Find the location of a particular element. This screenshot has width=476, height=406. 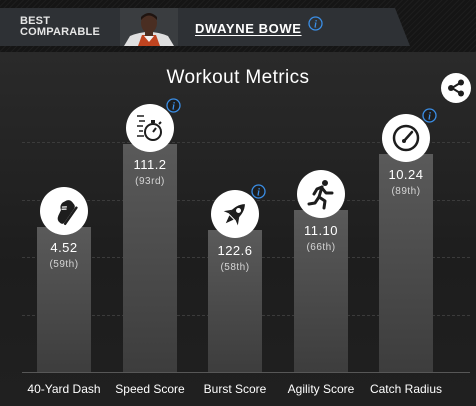

bar-agility-score is located at coordinates (321, 291).